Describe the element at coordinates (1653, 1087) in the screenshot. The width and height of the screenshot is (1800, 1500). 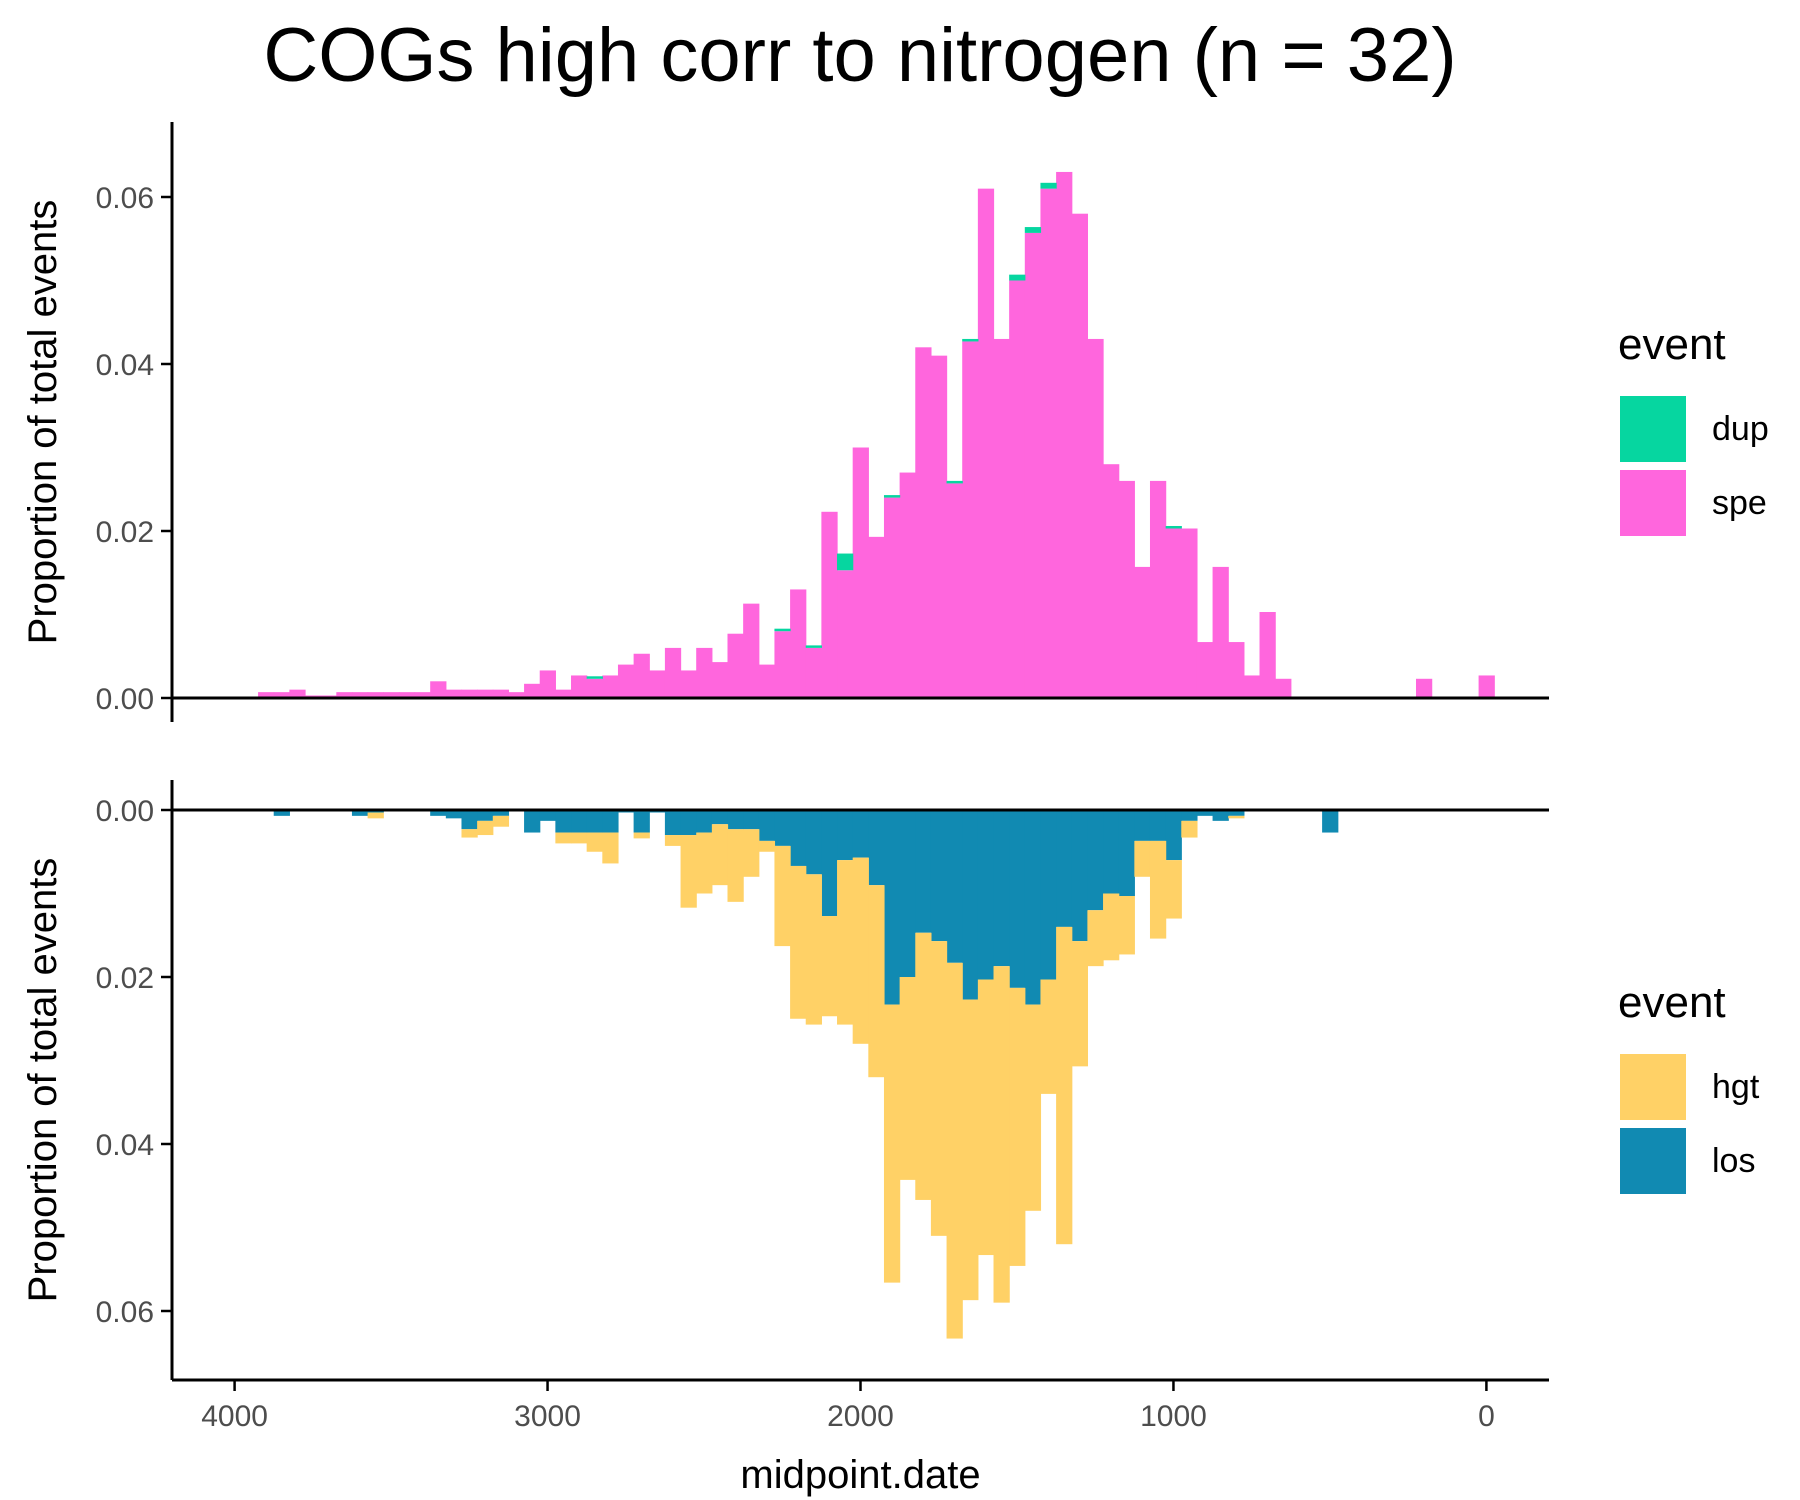
I see `legend-key-hgt` at that location.